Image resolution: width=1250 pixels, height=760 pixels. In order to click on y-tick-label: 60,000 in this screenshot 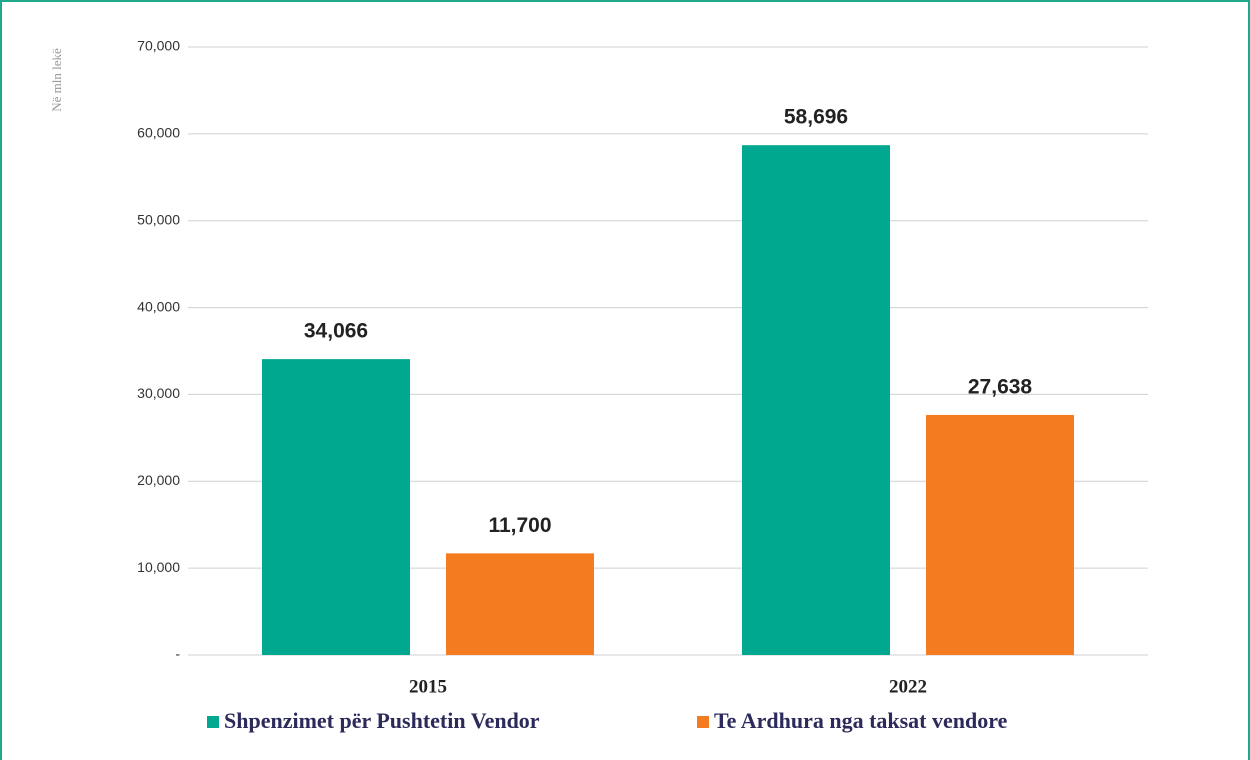, I will do `click(158, 133)`.